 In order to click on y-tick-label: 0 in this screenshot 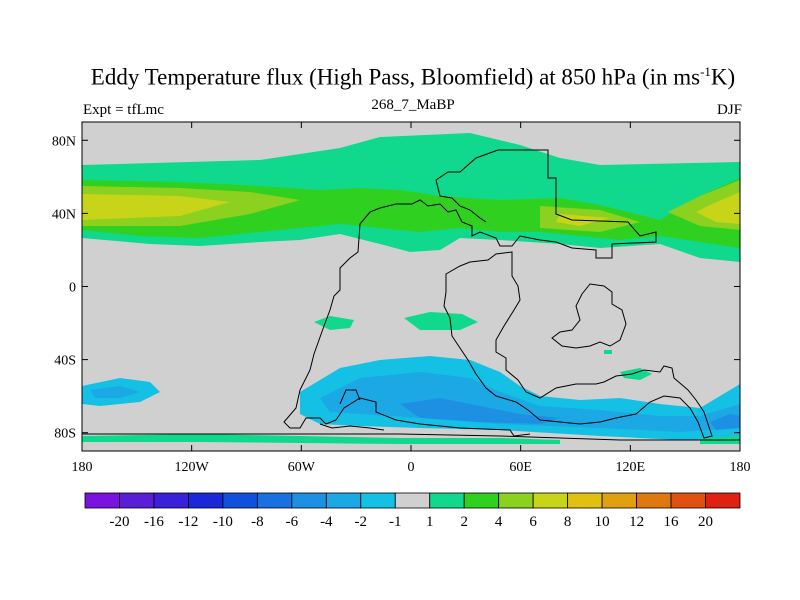, I will do `click(72, 288)`.